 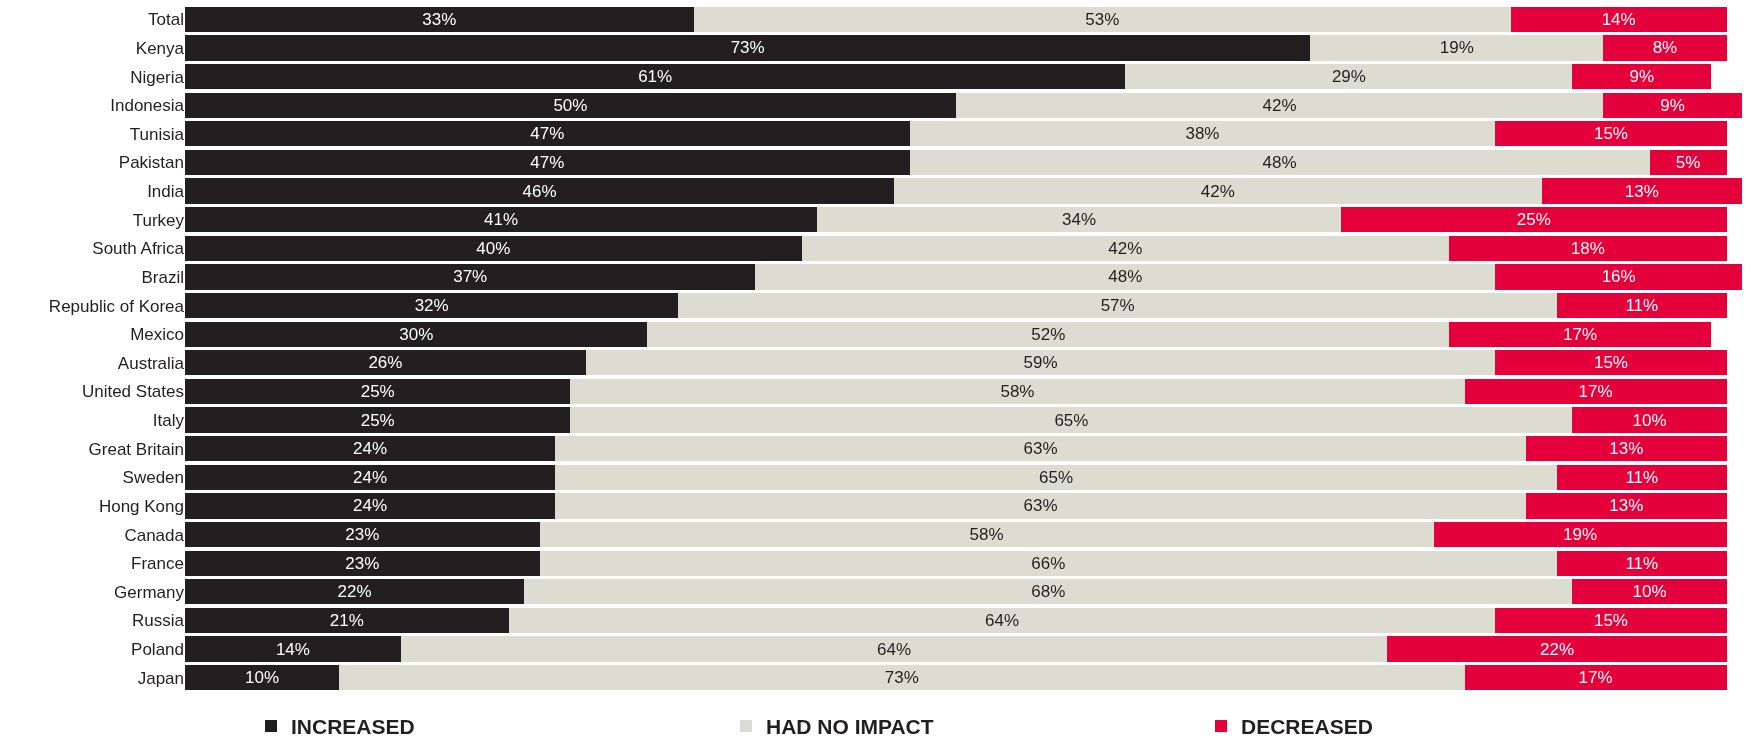 What do you see at coordinates (1688, 162) in the screenshot?
I see `data-label: 5%` at bounding box center [1688, 162].